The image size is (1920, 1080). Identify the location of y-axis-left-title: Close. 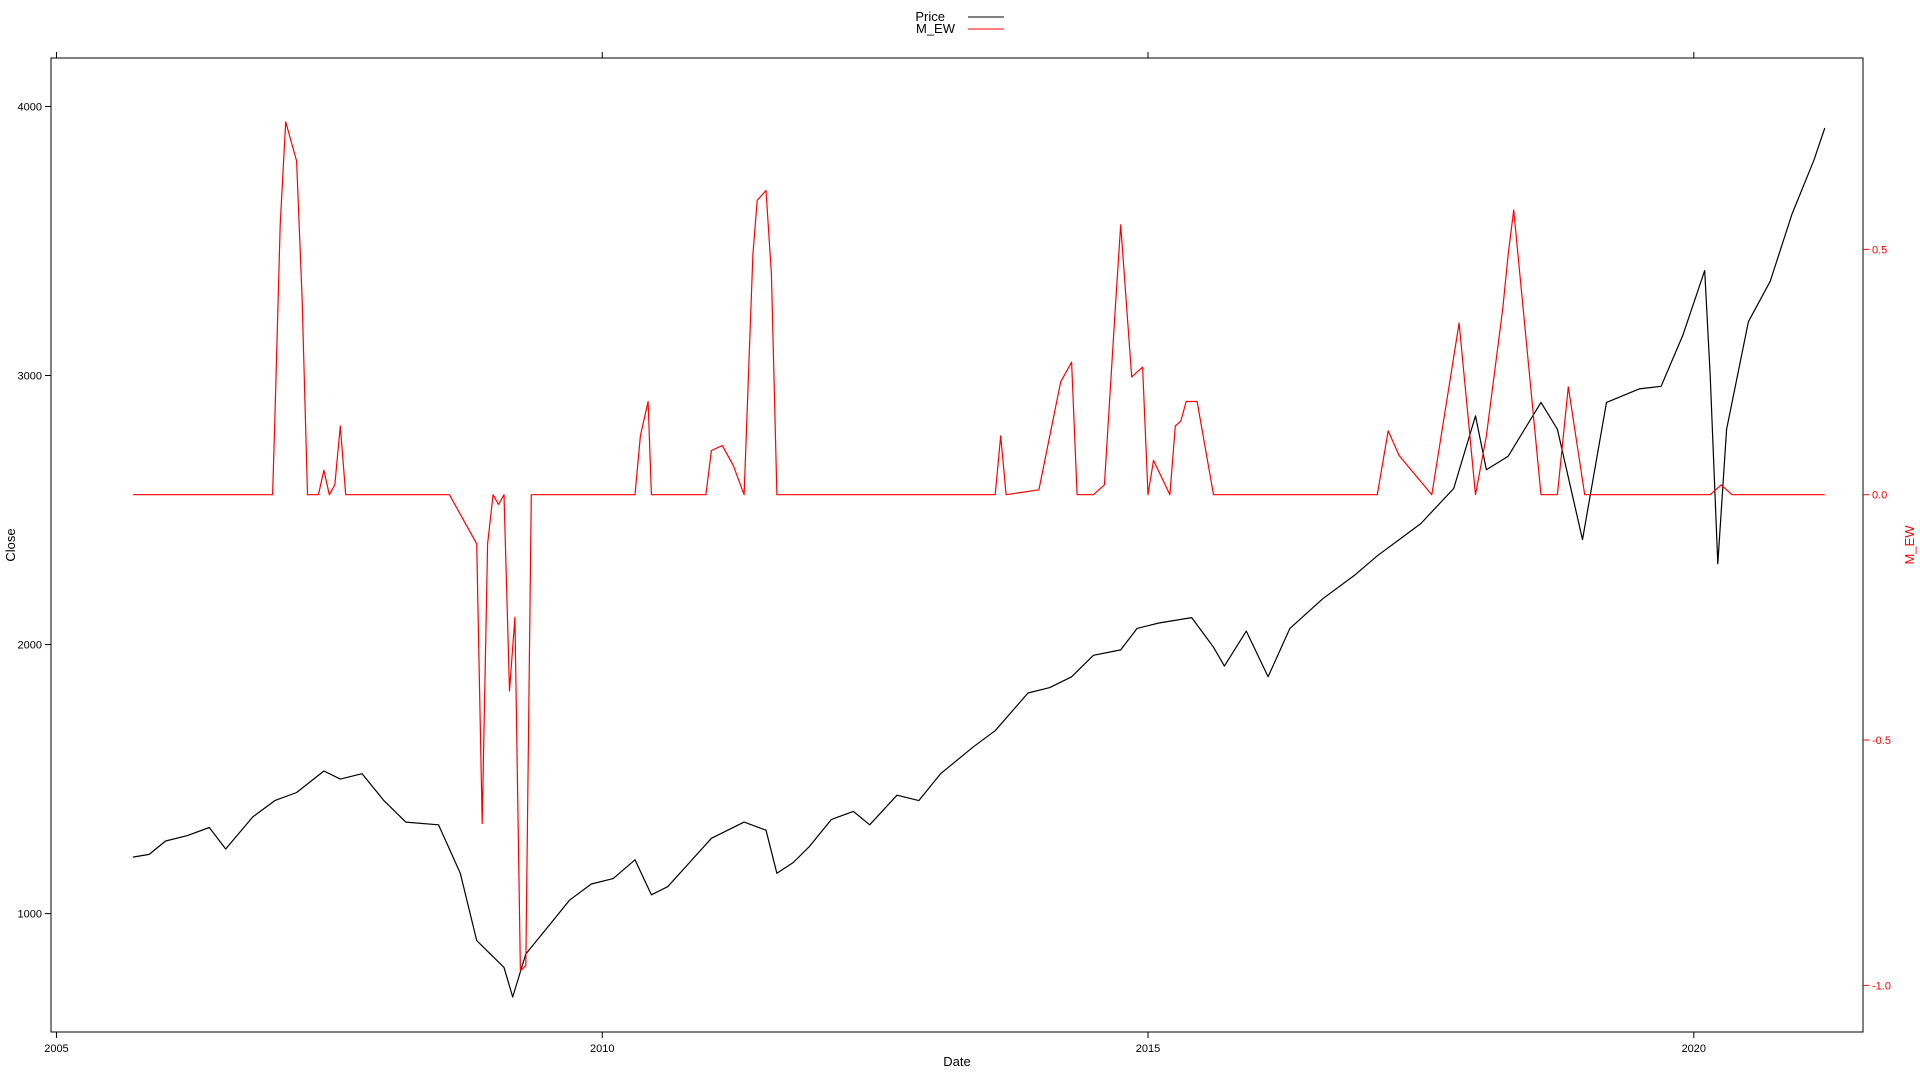
(10, 544).